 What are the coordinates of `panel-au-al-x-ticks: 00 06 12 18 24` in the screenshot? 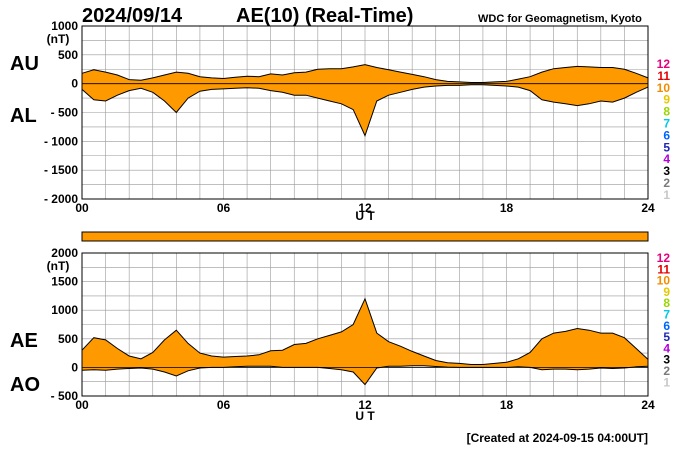 It's located at (365, 208).